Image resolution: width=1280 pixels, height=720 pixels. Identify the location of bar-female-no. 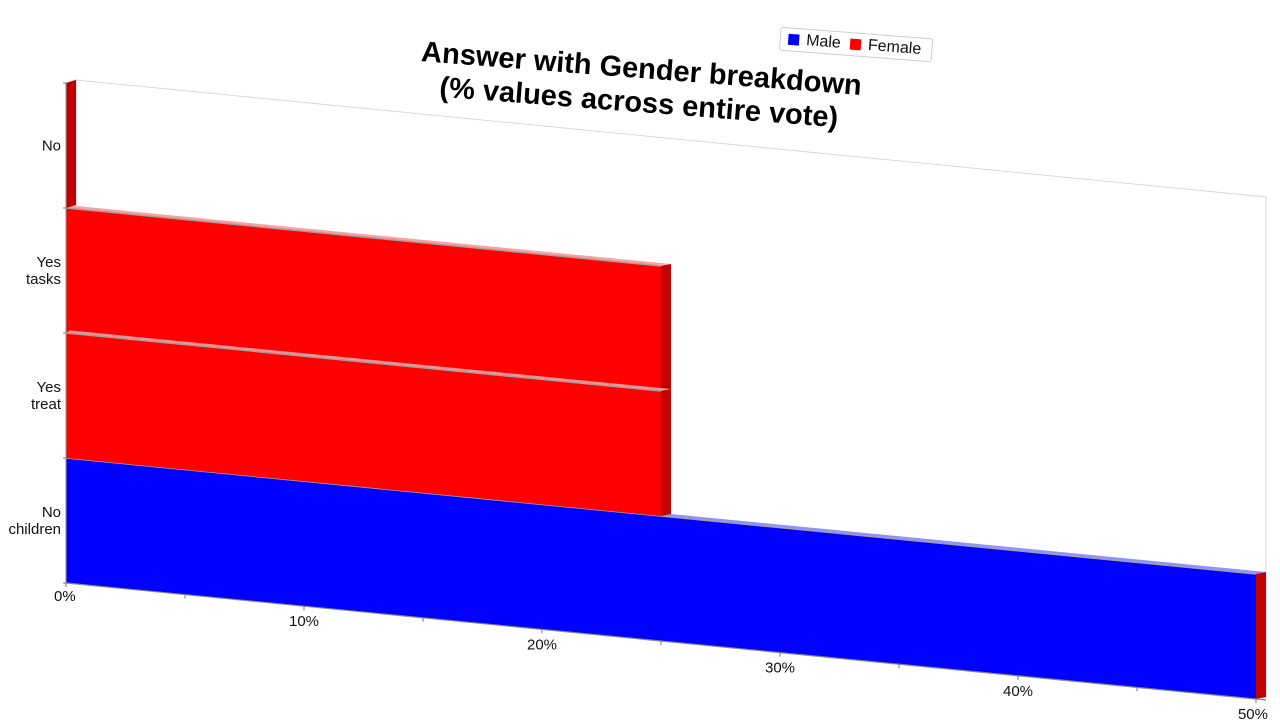
(71, 144).